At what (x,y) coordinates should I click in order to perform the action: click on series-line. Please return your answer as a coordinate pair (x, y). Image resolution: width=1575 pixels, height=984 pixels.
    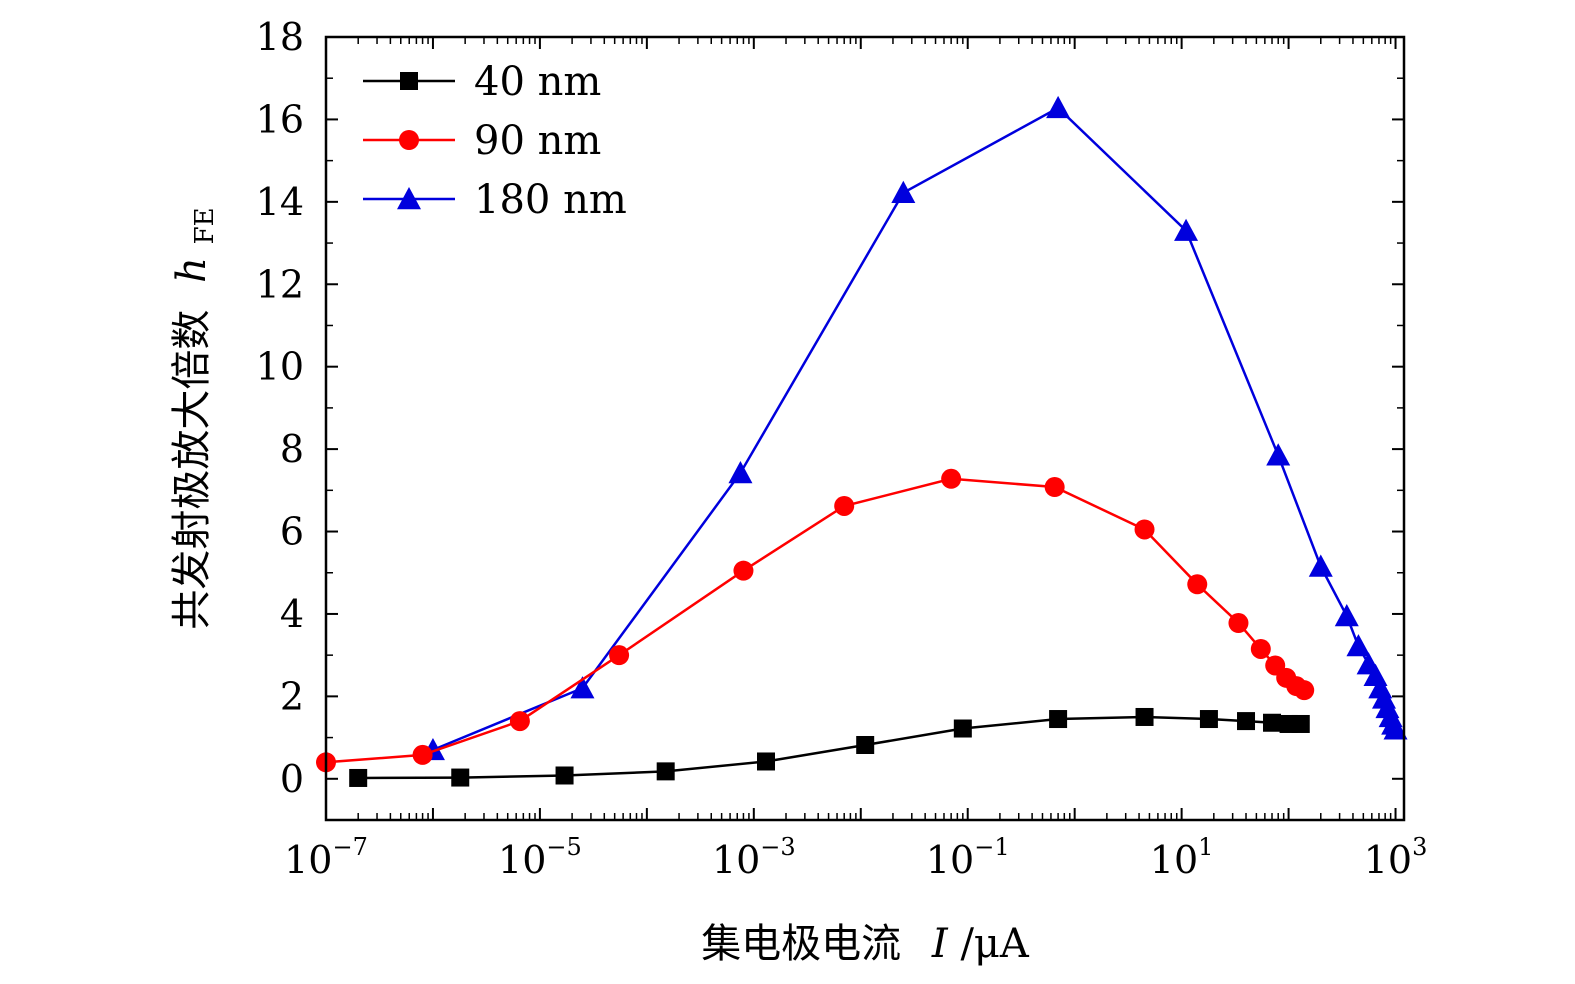
    Looking at the image, I should click on (829, 747).